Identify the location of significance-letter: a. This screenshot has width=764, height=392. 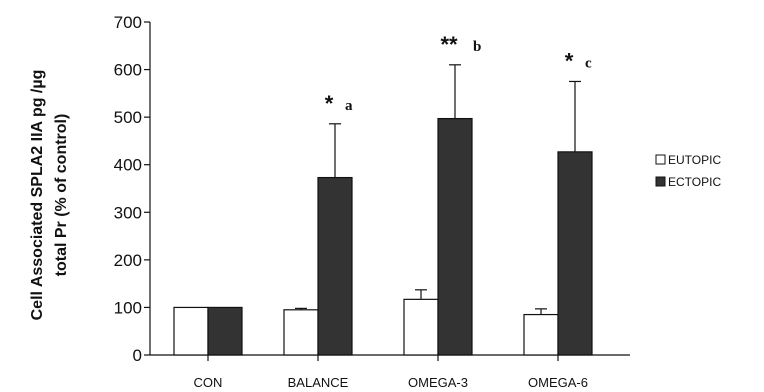
(349, 106).